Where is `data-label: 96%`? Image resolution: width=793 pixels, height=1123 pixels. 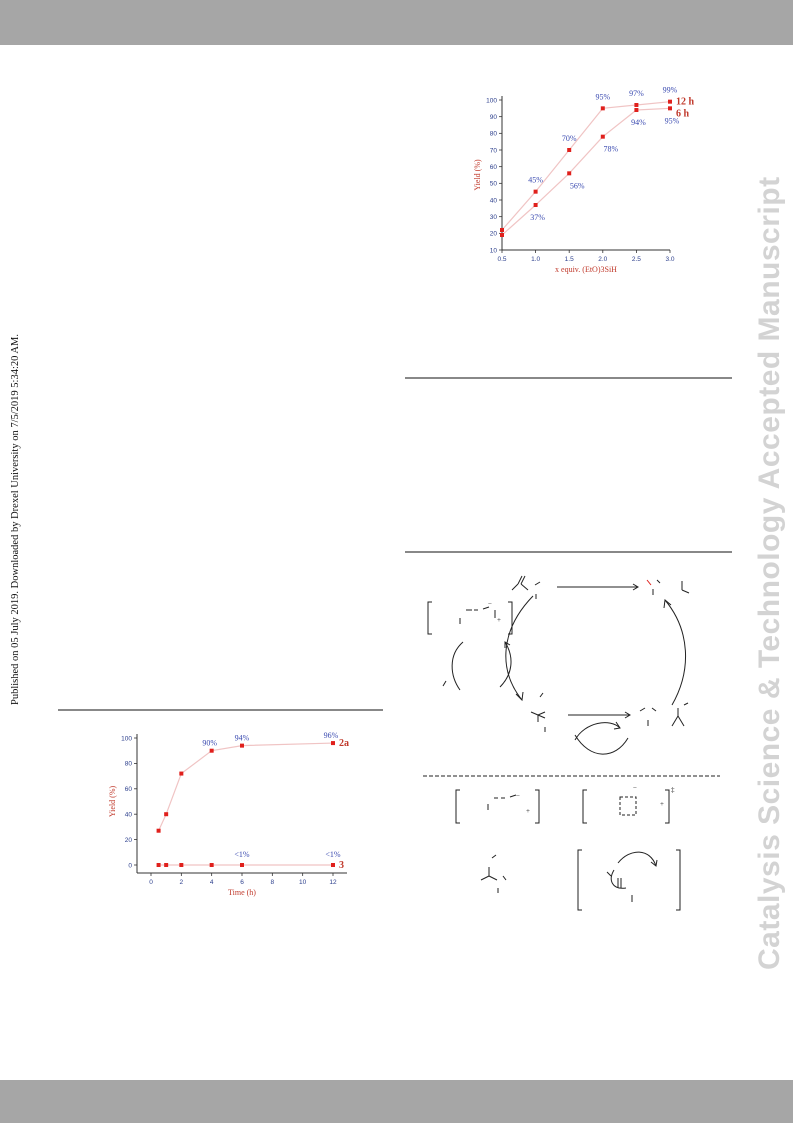 data-label: 96% is located at coordinates (331, 735).